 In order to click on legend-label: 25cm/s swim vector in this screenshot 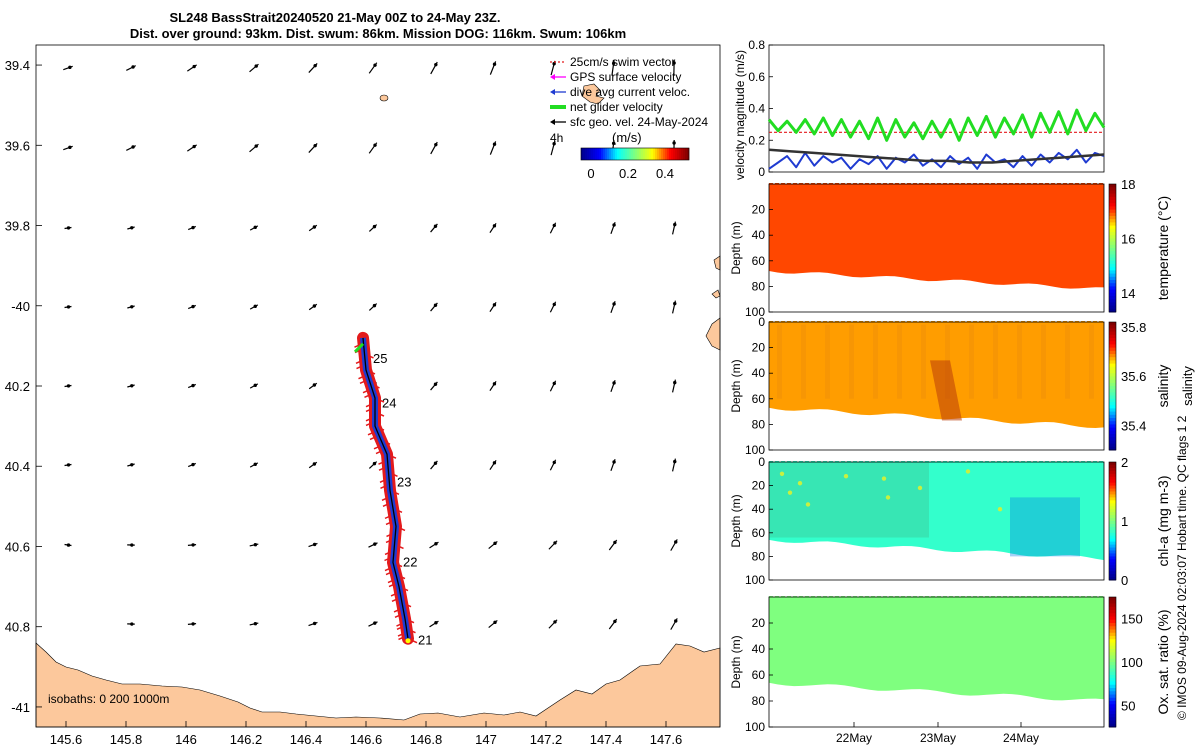, I will do `click(622, 62)`.